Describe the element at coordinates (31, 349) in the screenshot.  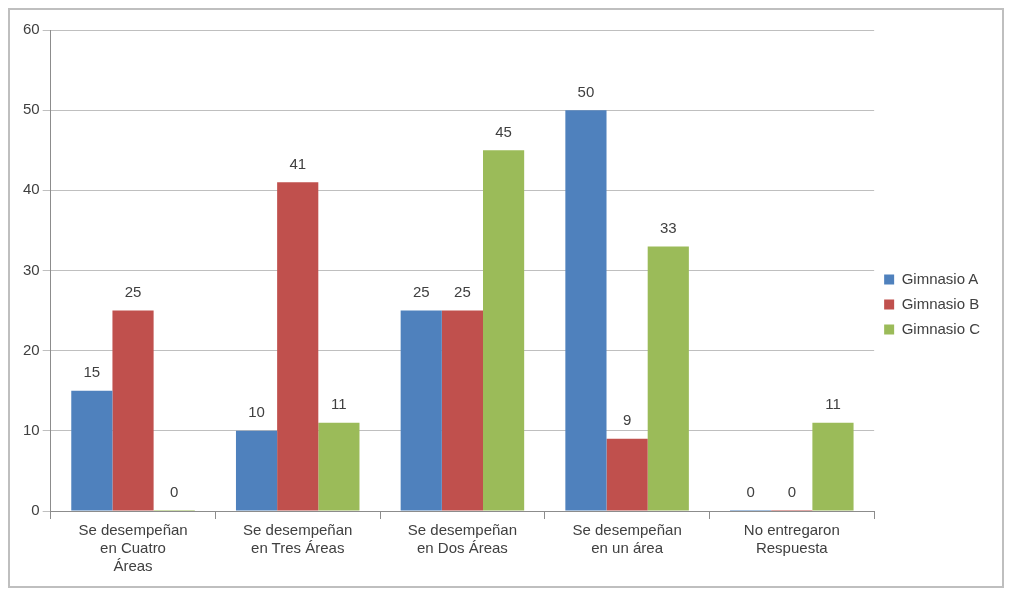
I see `y-tick-label: 20` at that location.